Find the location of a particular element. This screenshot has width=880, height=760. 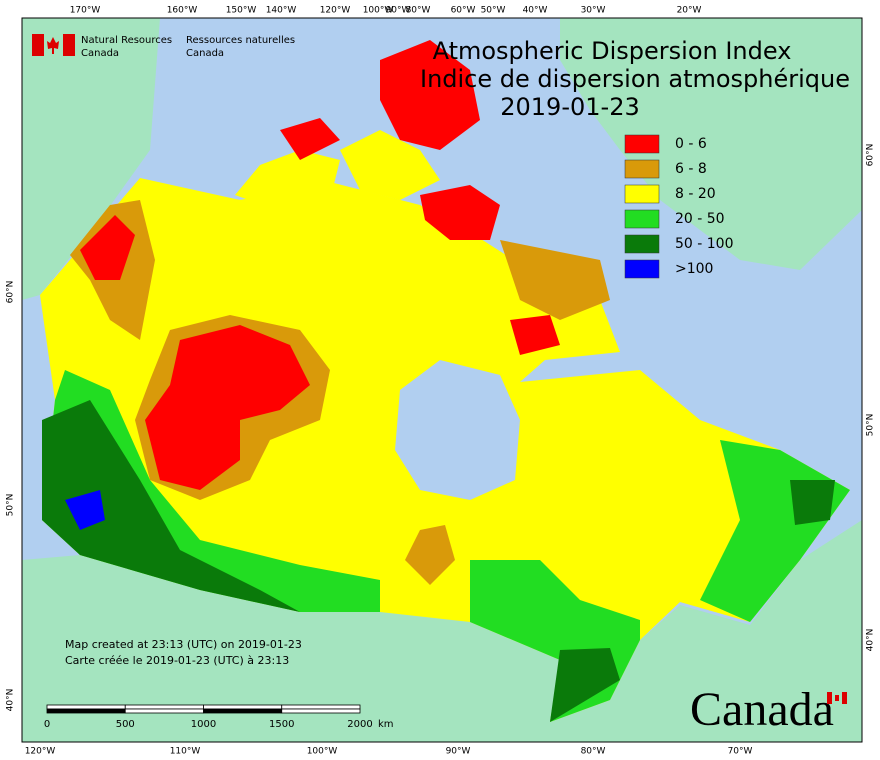

scale-label: 2000 is located at coordinates (359, 724).